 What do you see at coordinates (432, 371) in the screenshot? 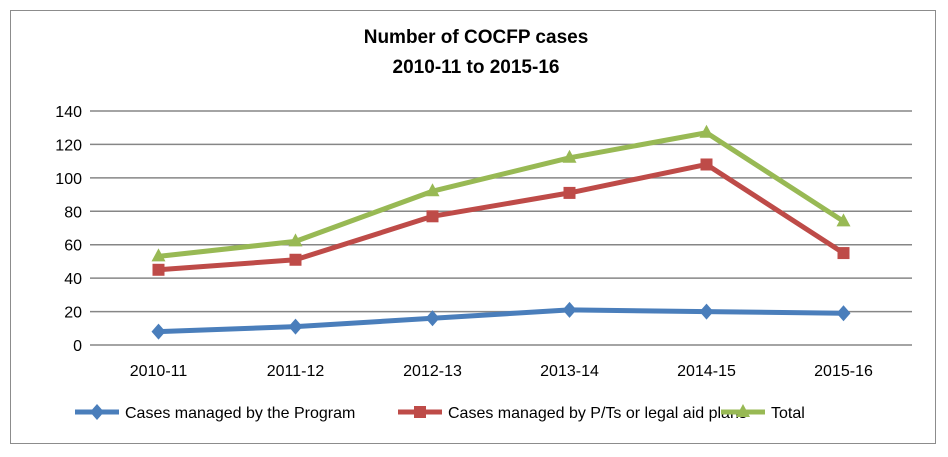
I see `x-tick-label: 2012-13` at bounding box center [432, 371].